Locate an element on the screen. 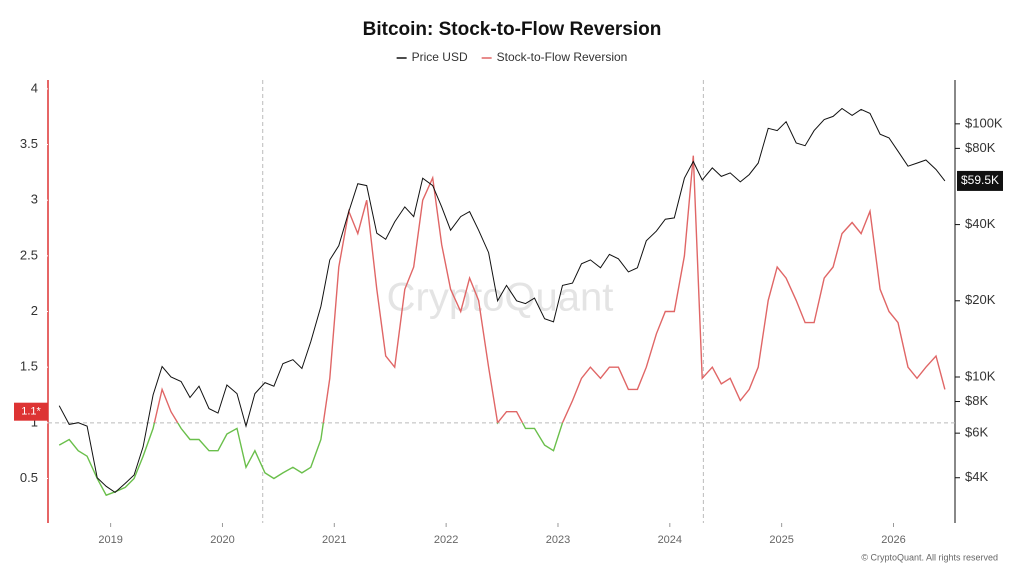  y-tick-label: 3 is located at coordinates (34, 199).